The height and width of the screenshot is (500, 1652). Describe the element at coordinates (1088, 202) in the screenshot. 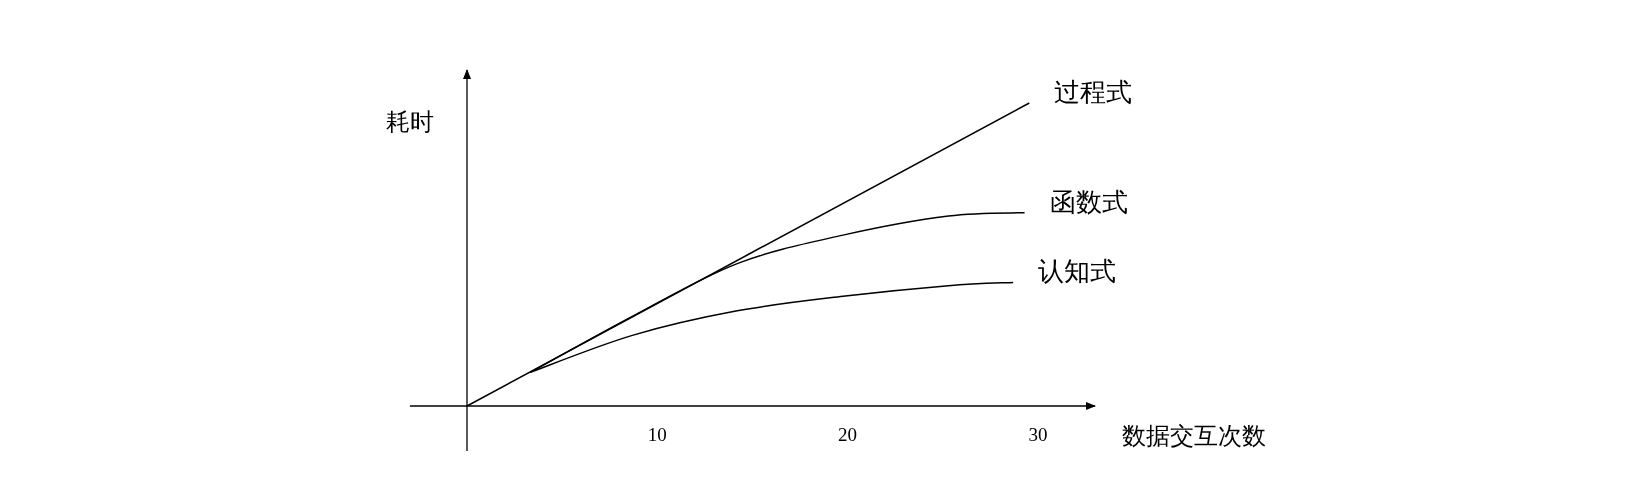

I see `series-label: 函数式` at that location.